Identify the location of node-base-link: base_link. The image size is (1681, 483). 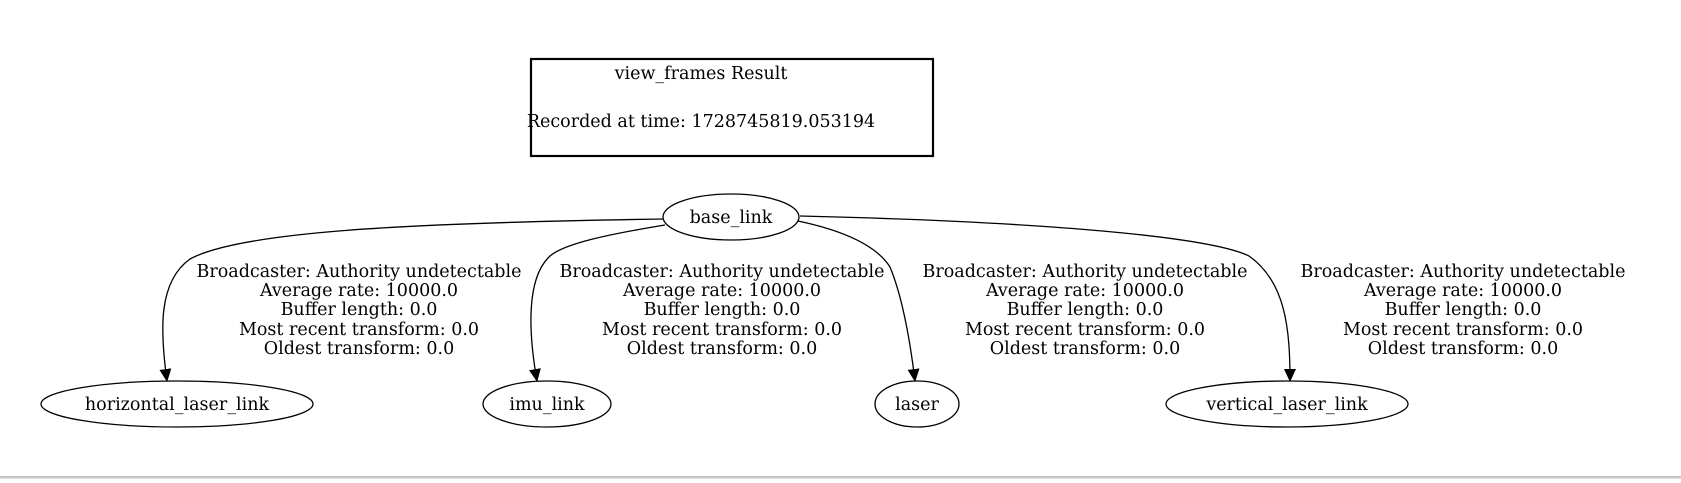
(731, 217).